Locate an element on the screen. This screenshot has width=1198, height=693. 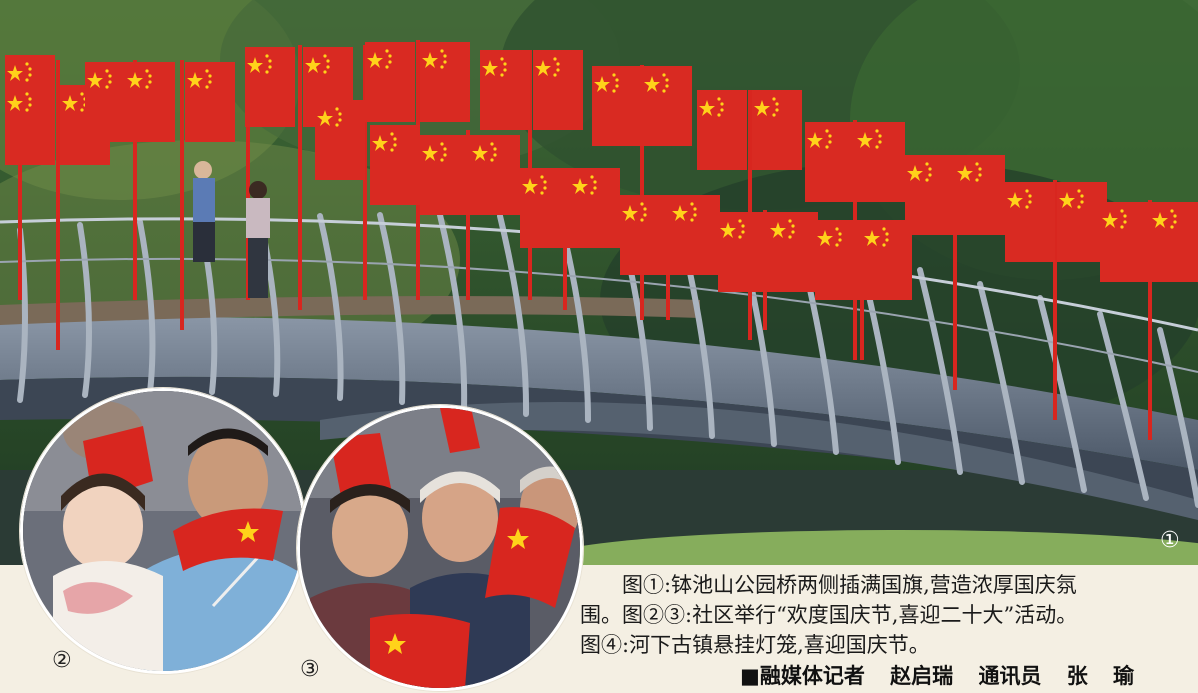
credit-prefix: ■融媒体记者 is located at coordinates (802, 676).